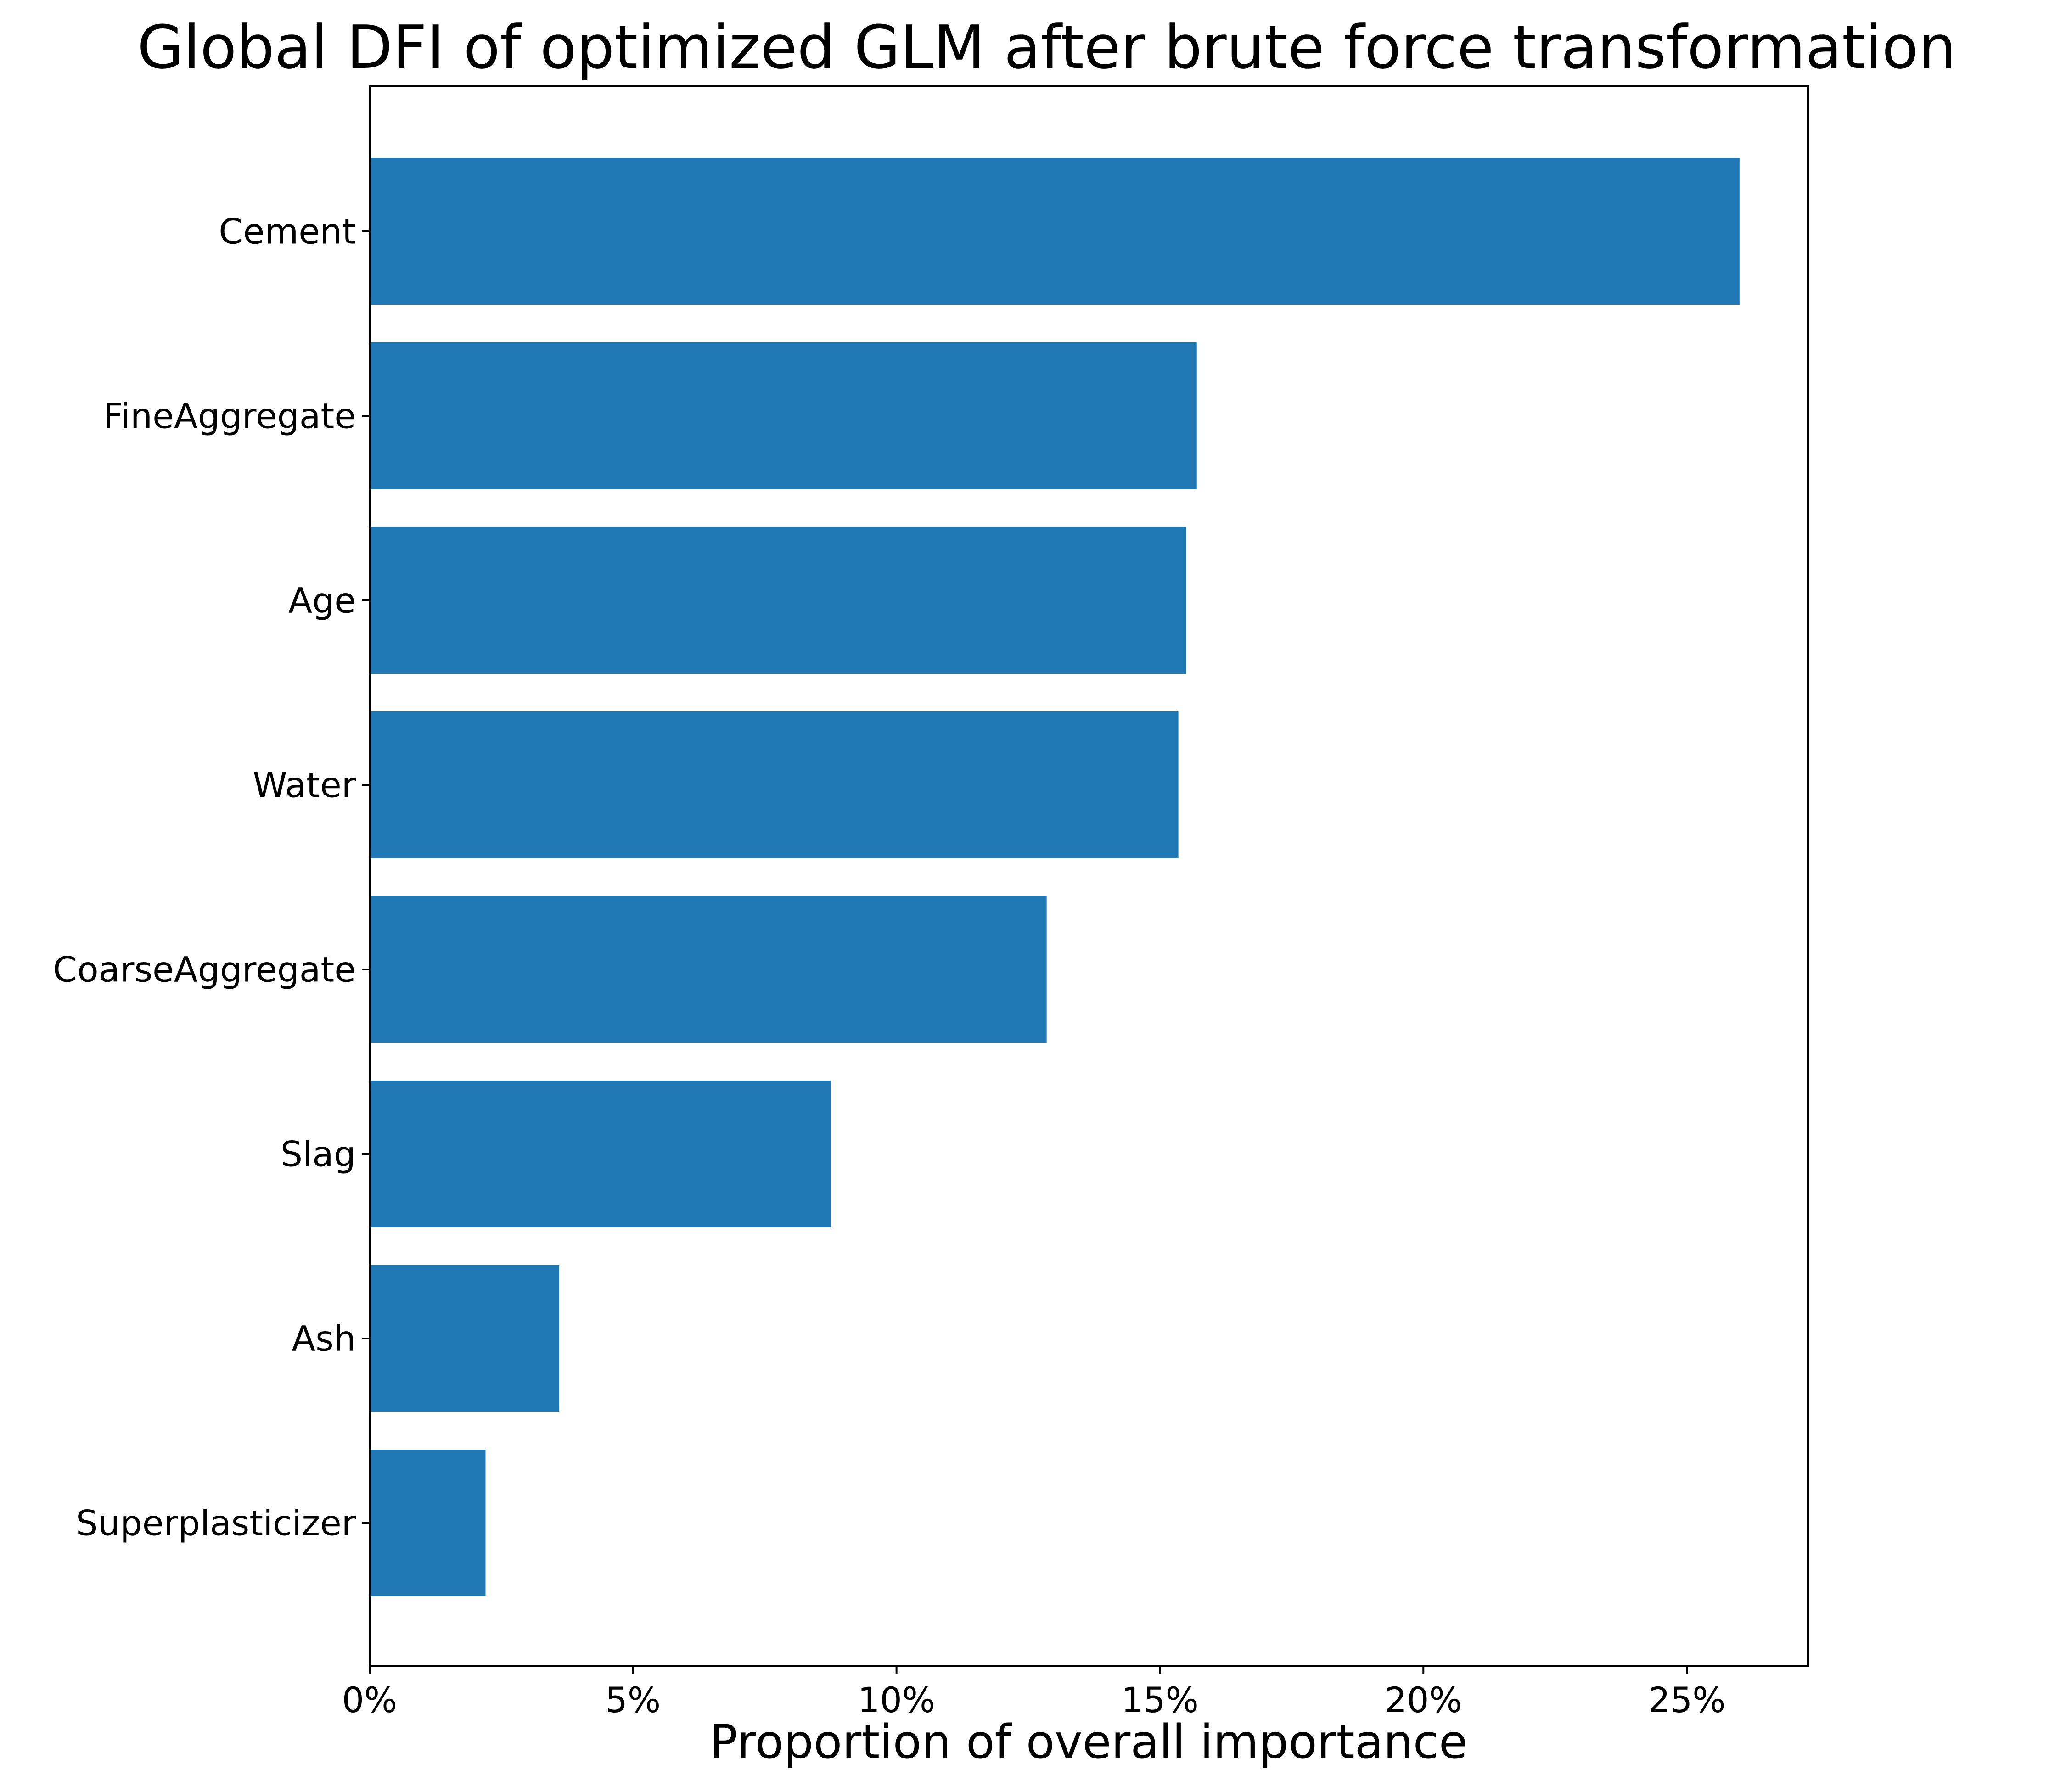  I want to click on x-axis-label: Proportion of overall importance, so click(1088, 1742).